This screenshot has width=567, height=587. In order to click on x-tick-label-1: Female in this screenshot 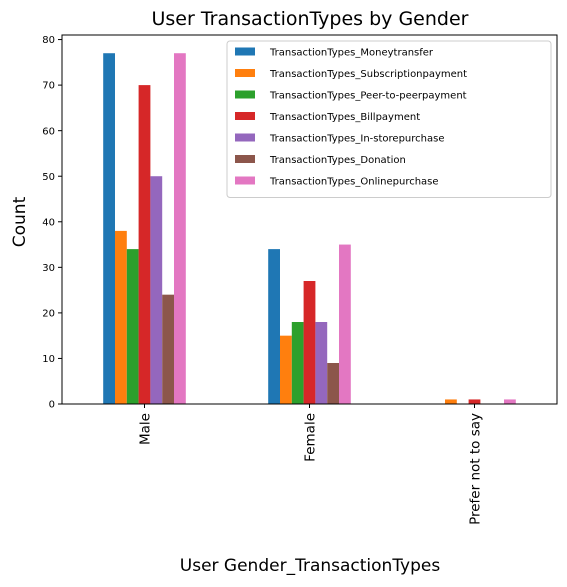, I will do `click(311, 437)`.